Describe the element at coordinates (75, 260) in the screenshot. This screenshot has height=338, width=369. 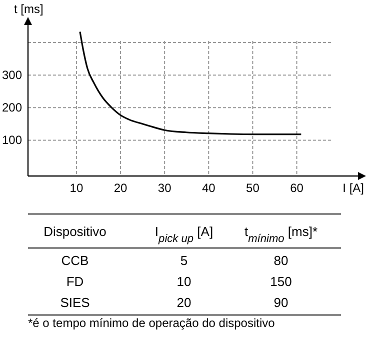
I see `text: CCB` at that location.